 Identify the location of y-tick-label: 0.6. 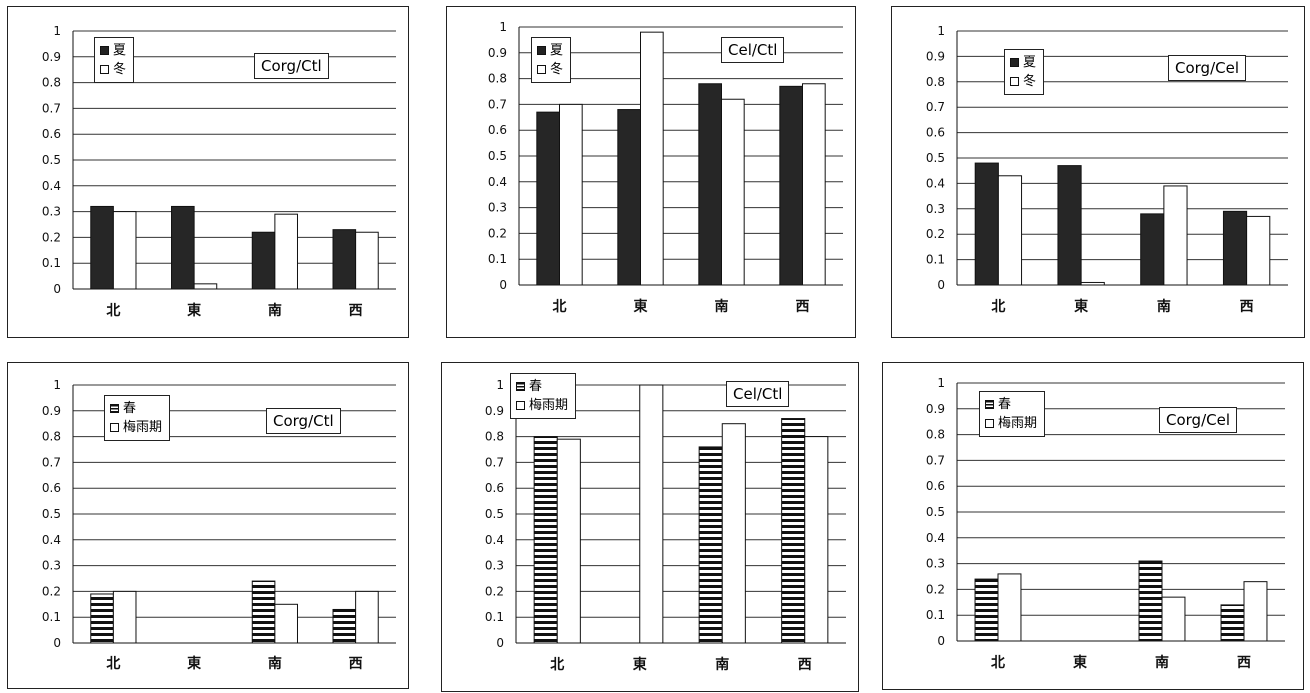
(51, 134).